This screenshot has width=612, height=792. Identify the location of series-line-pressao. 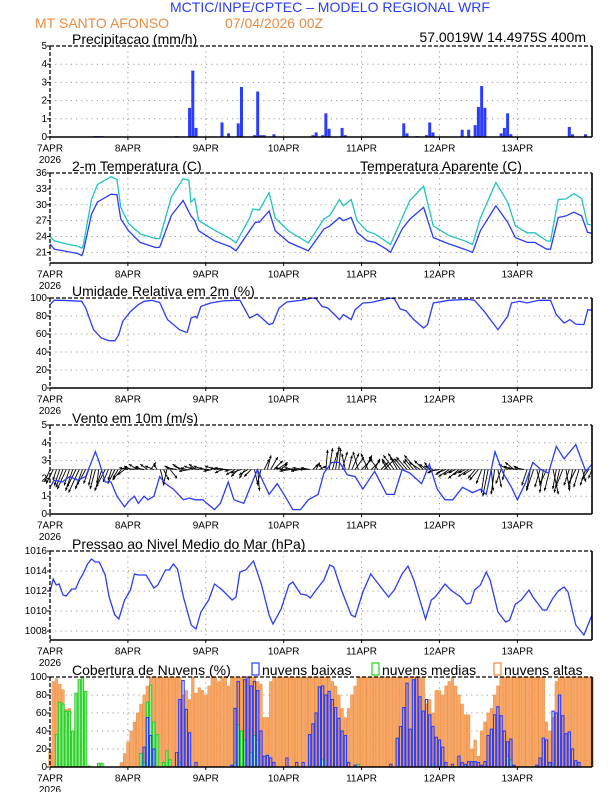
(321, 597).